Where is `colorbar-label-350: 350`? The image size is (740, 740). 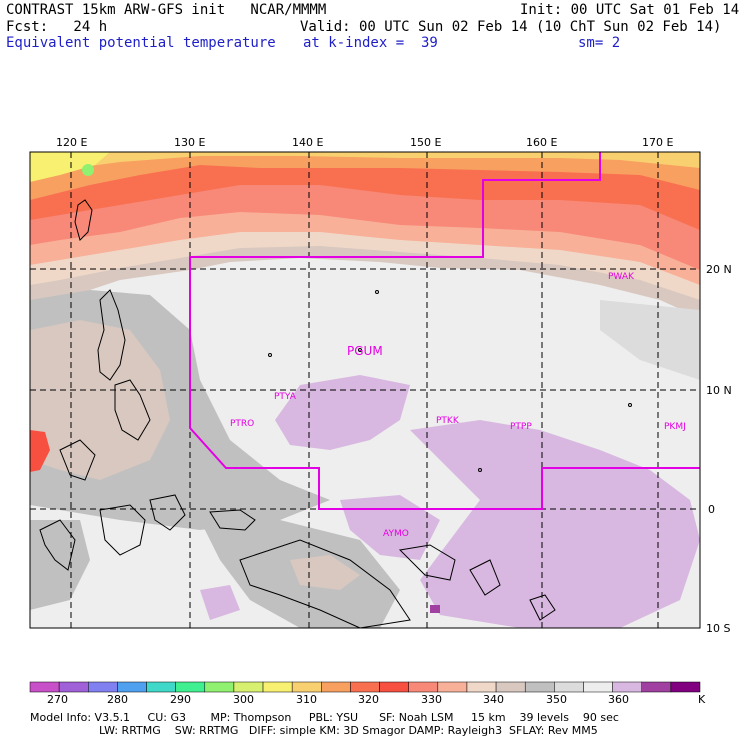
colorbar-label-350: 350 is located at coordinates (556, 699).